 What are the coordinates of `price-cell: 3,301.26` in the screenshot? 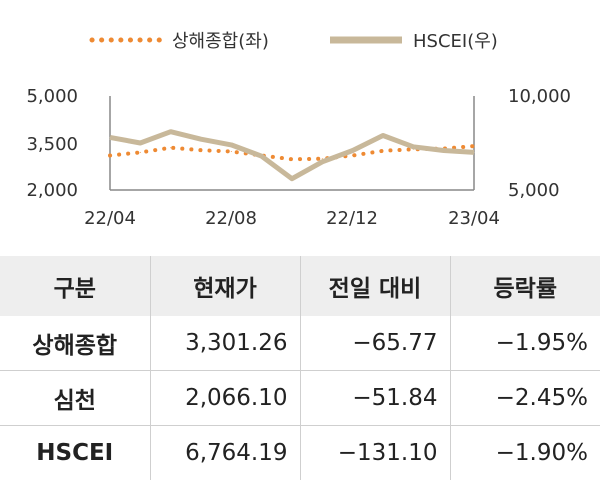 It's located at (224, 343).